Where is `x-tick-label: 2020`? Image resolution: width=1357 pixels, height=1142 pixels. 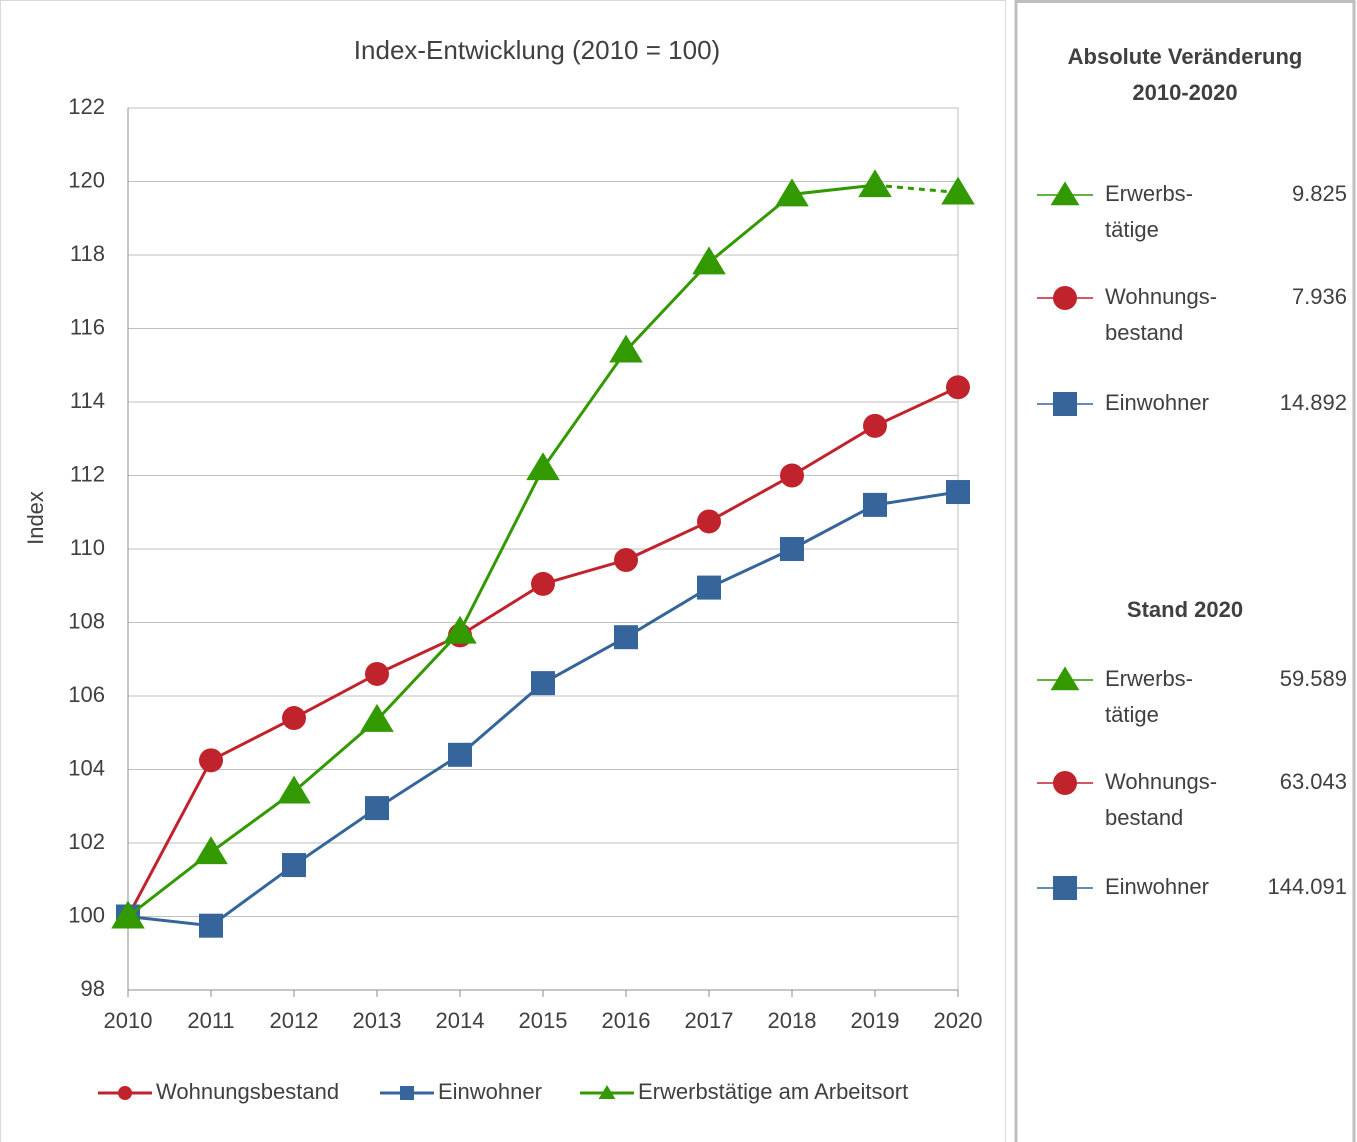 x-tick-label: 2020 is located at coordinates (958, 1020).